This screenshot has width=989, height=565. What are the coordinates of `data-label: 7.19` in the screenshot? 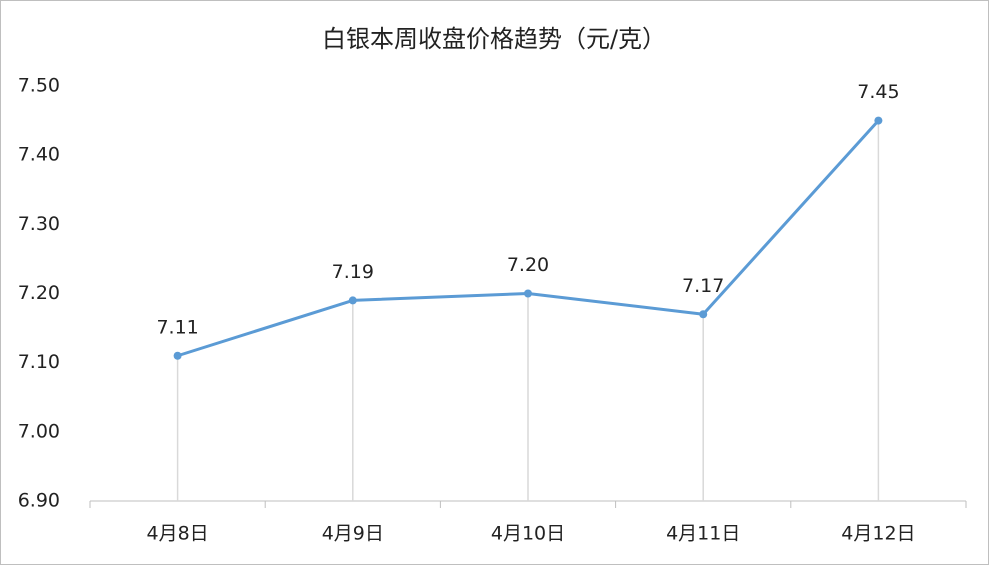 It's located at (353, 272).